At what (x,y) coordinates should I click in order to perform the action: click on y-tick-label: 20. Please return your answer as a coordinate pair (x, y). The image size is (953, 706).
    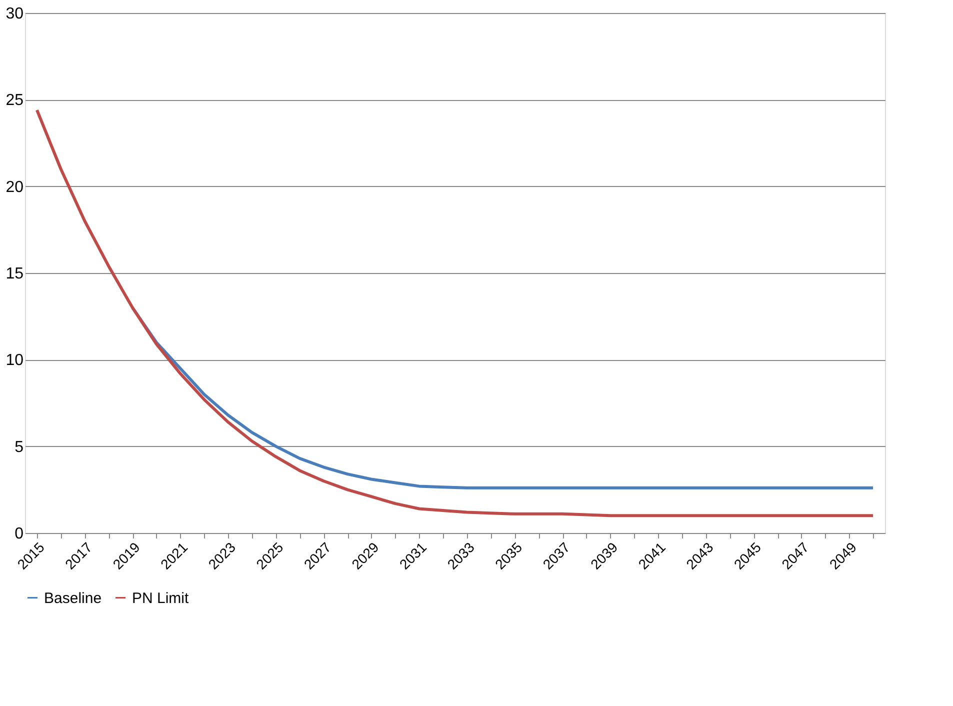
    Looking at the image, I should click on (15, 187).